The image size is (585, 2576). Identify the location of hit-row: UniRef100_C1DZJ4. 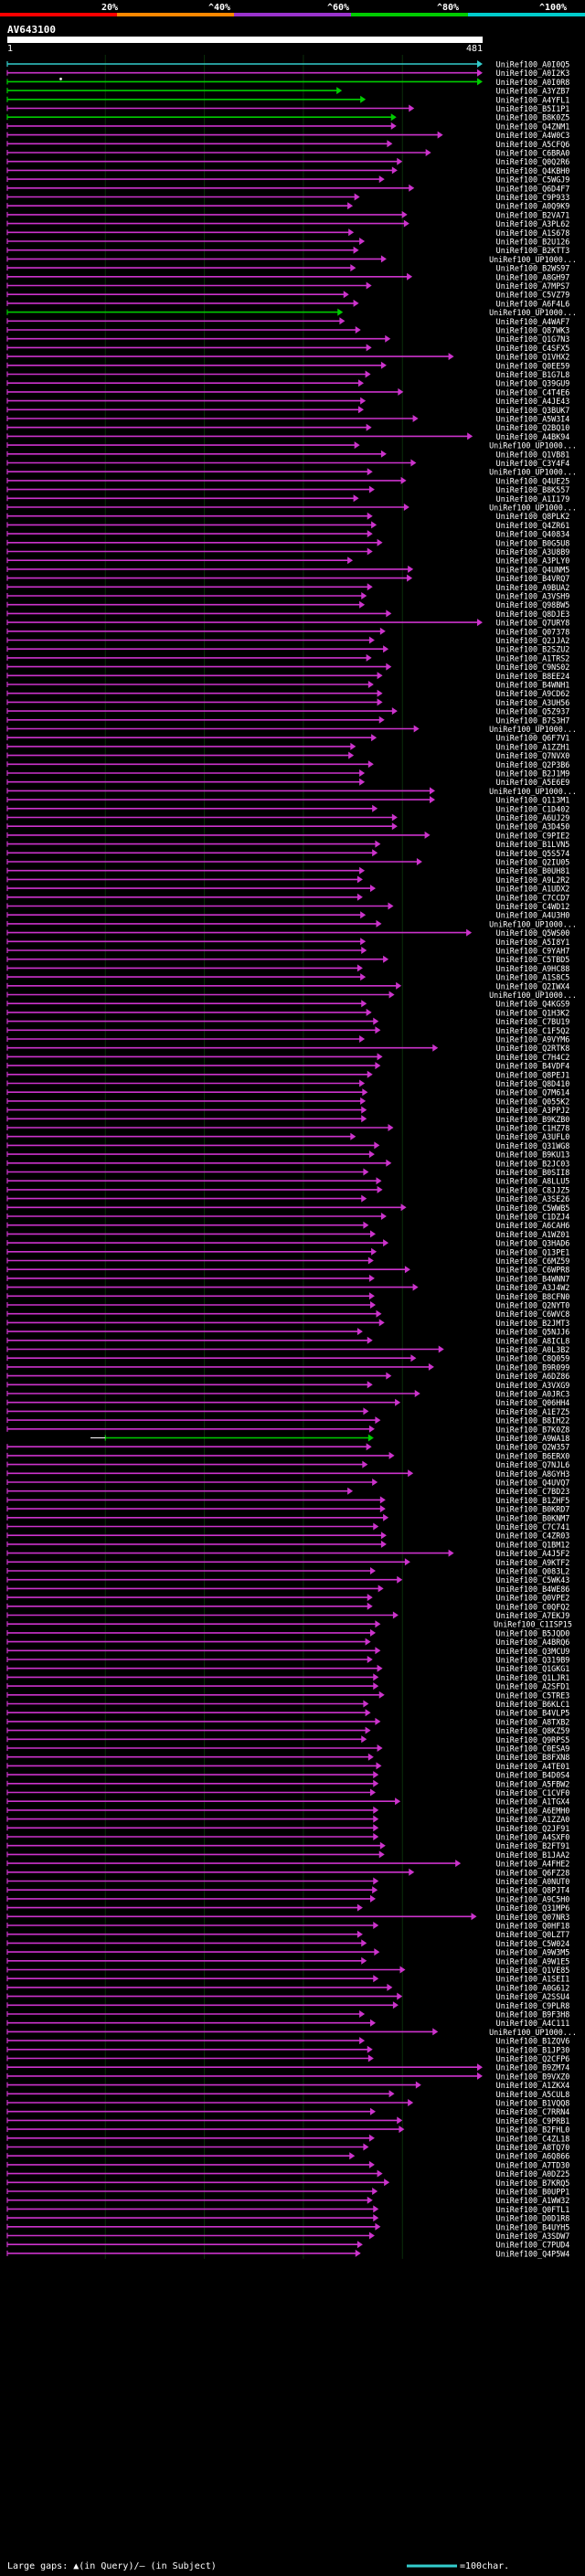
(287, 1217).